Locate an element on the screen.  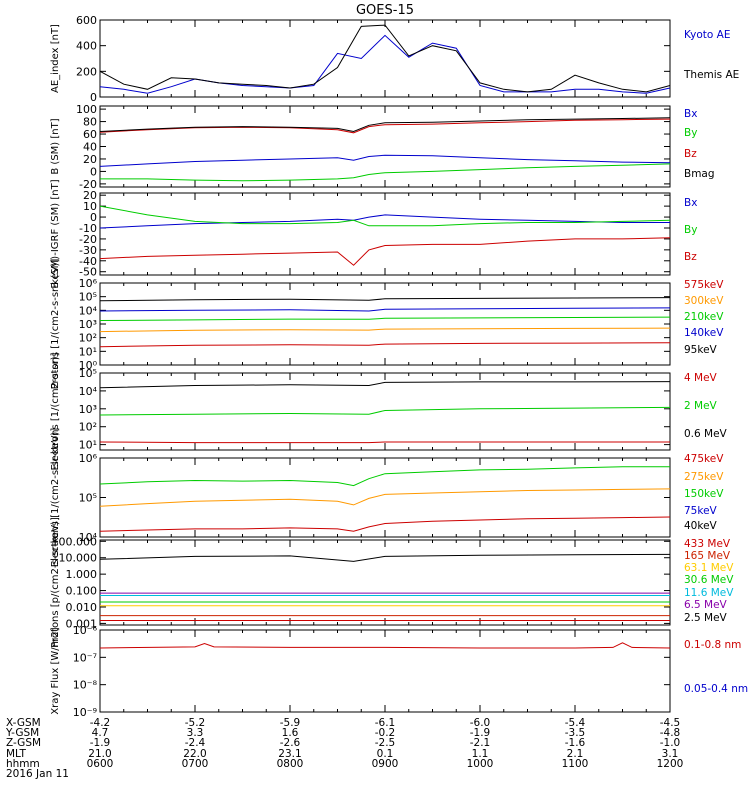
orbit-value: 0.1 is located at coordinates (385, 754).